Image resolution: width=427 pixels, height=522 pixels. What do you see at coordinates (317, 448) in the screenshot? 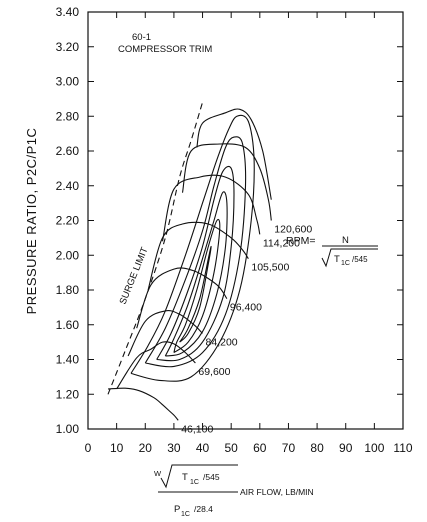
I see `x-tick-label: 80` at bounding box center [317, 448].